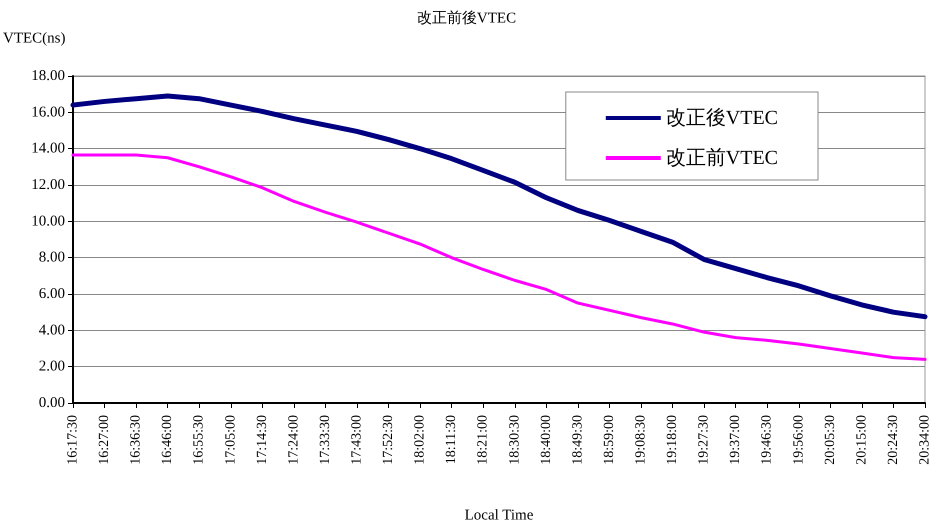 Image resolution: width=933 pixels, height=528 pixels. I want to click on x-tick-label: 20:24:30, so click(893, 440).